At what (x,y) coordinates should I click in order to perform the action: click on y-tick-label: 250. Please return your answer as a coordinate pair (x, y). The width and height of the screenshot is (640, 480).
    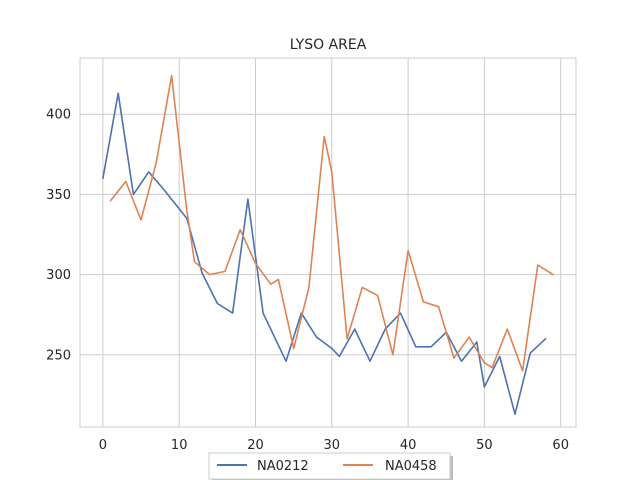
    Looking at the image, I should click on (58, 355).